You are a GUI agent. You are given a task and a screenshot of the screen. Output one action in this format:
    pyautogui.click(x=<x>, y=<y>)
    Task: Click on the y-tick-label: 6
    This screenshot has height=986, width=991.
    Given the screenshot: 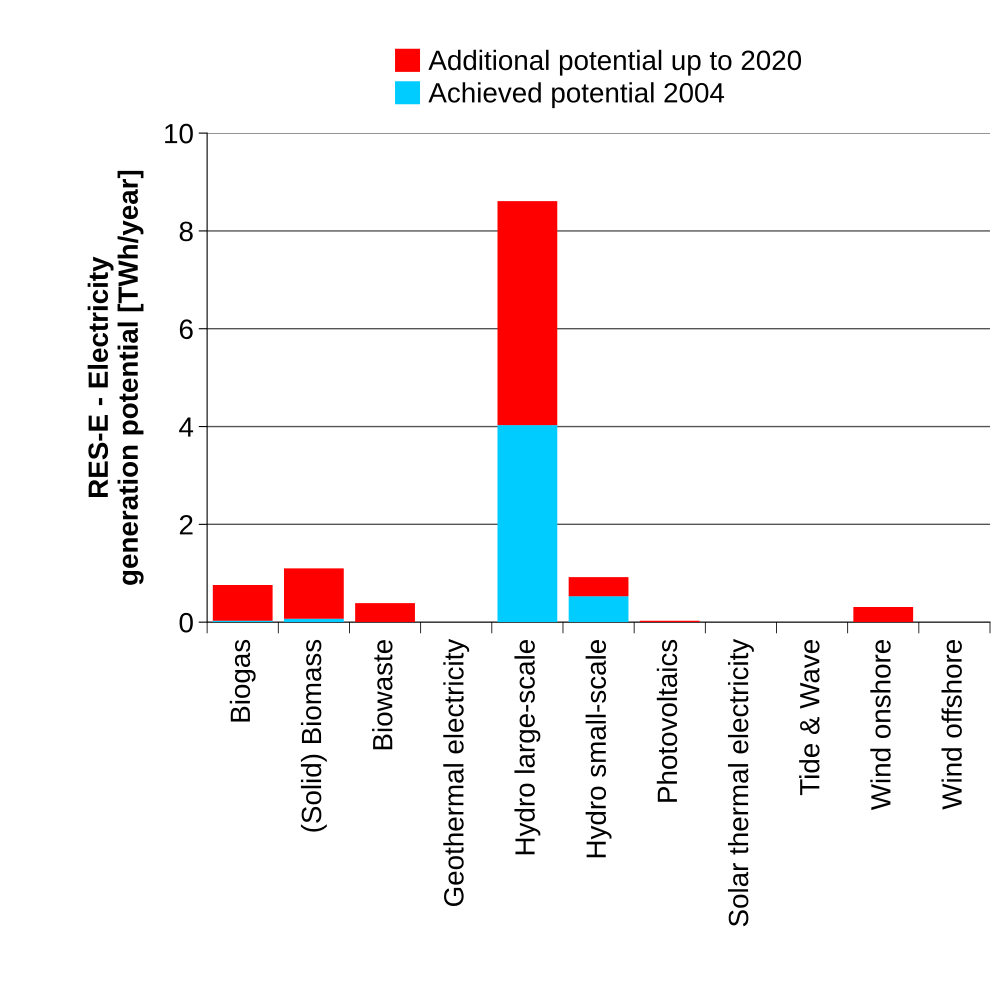 What is the action you would take?
    pyautogui.click(x=186, y=329)
    